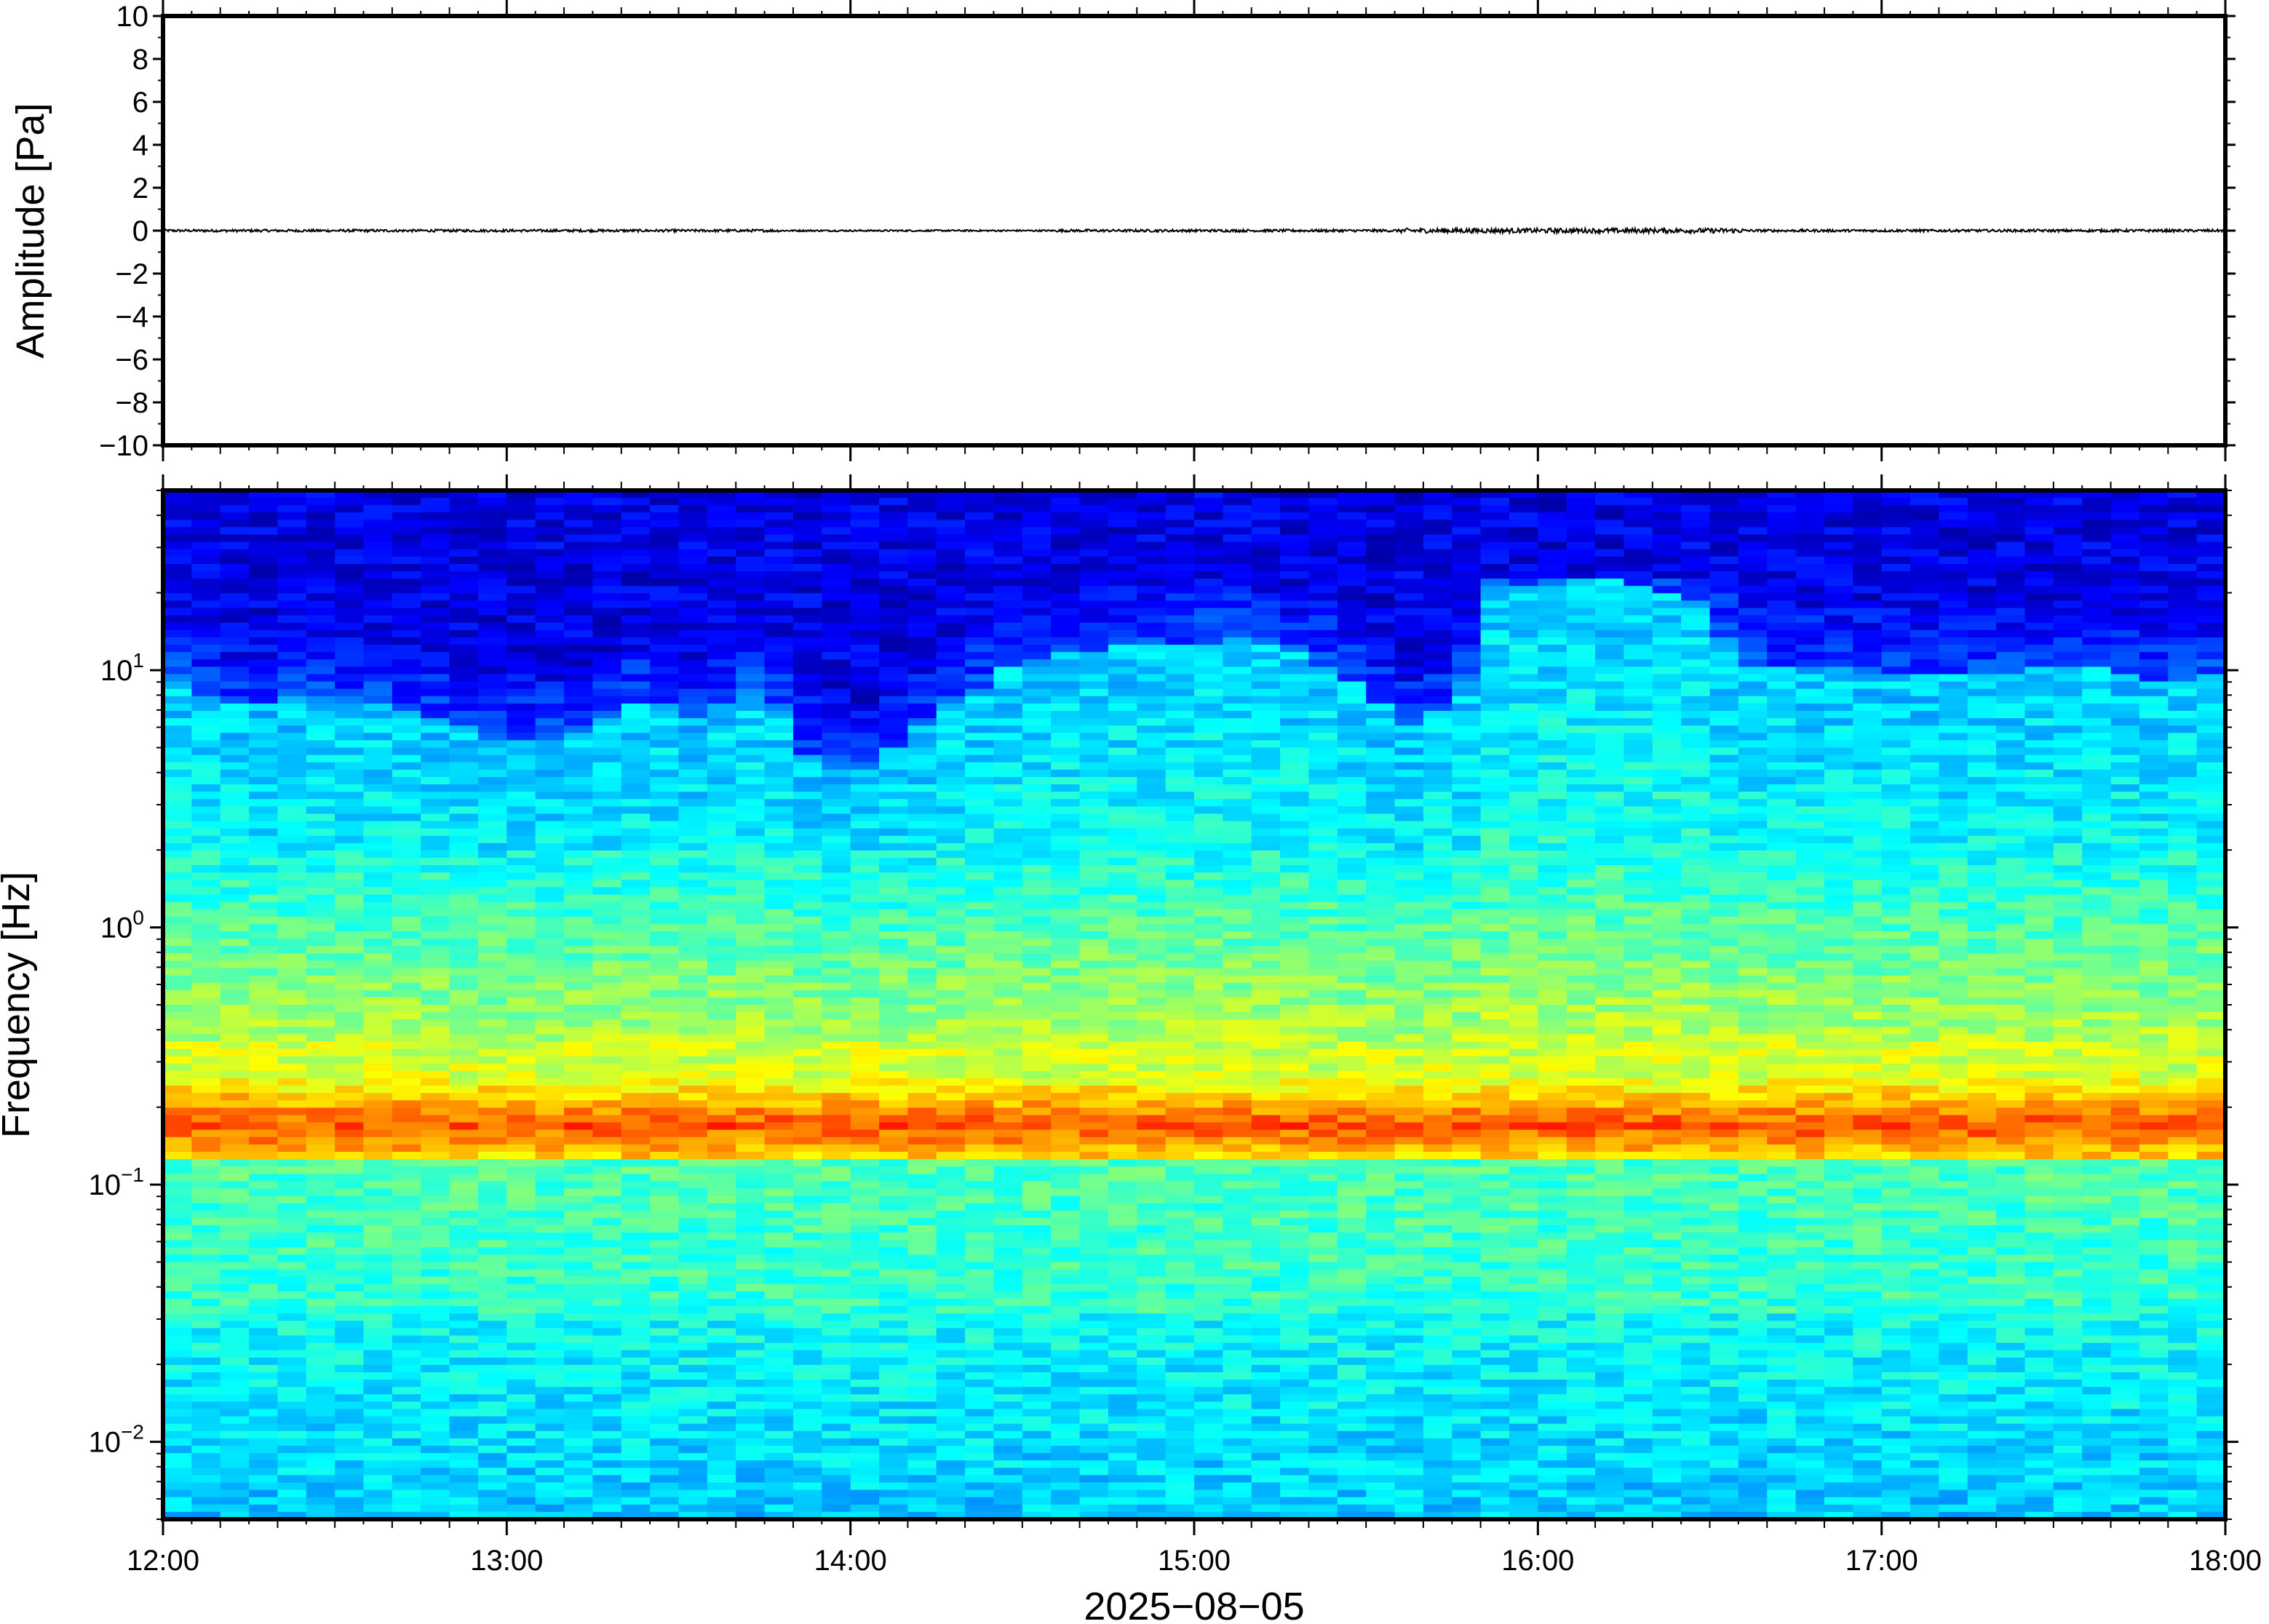 The image size is (2269, 1624). Describe the element at coordinates (131, 317) in the screenshot. I see `amplitude-y-tick-label: −4` at that location.